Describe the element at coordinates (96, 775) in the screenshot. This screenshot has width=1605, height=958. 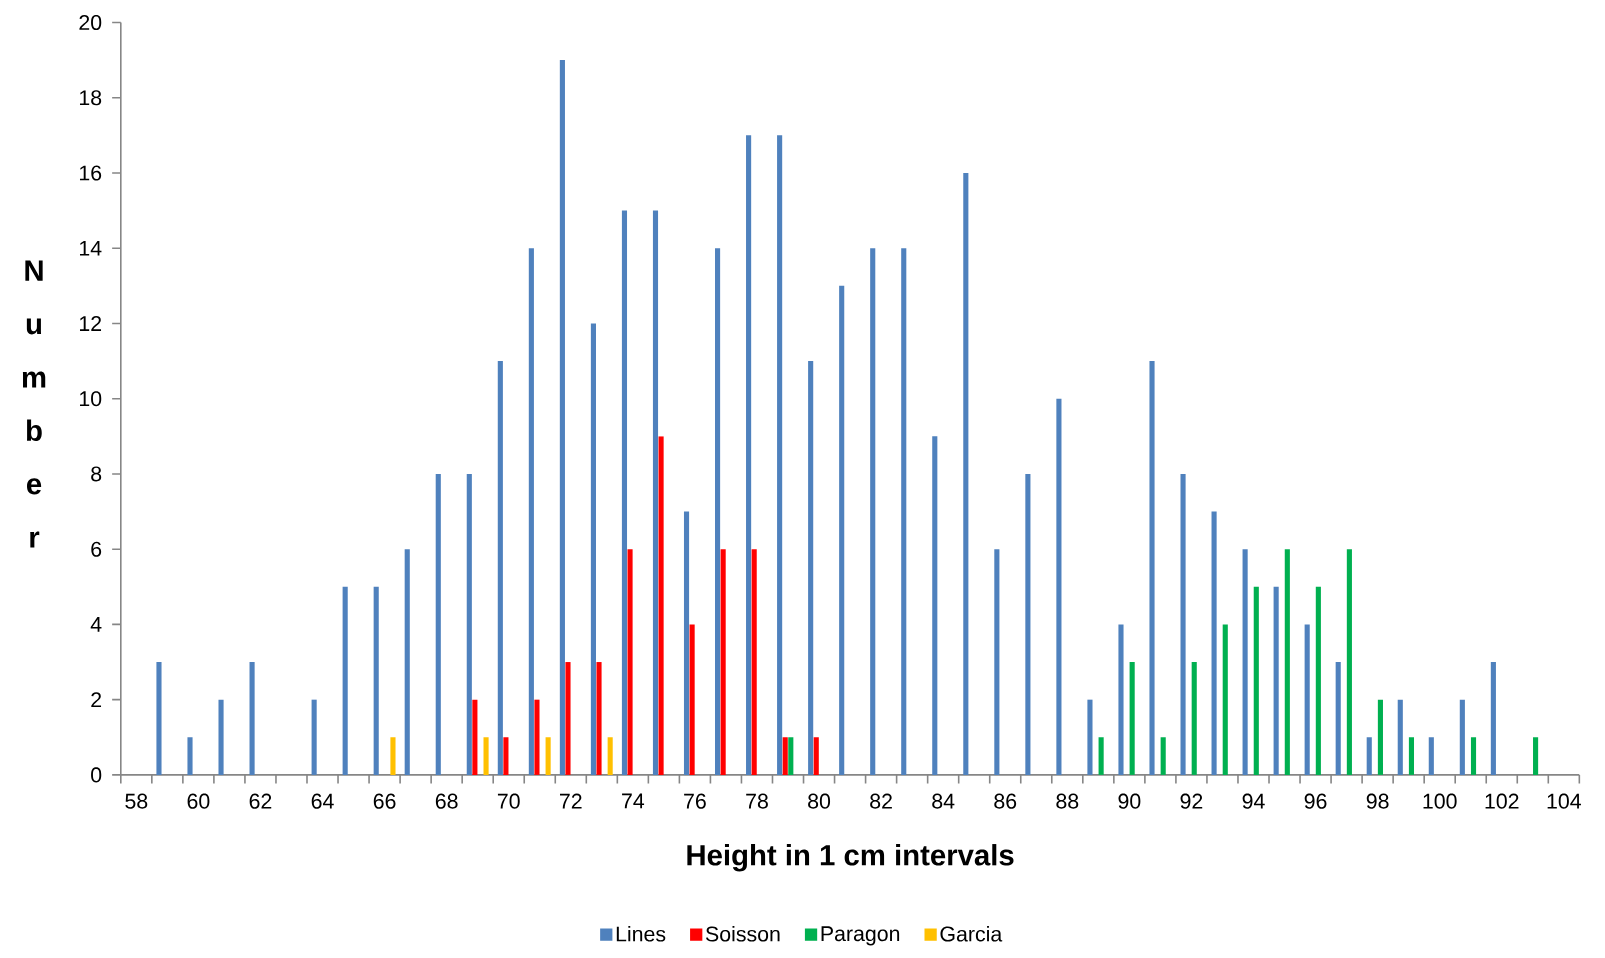
I see `y-tick-label: 0` at that location.